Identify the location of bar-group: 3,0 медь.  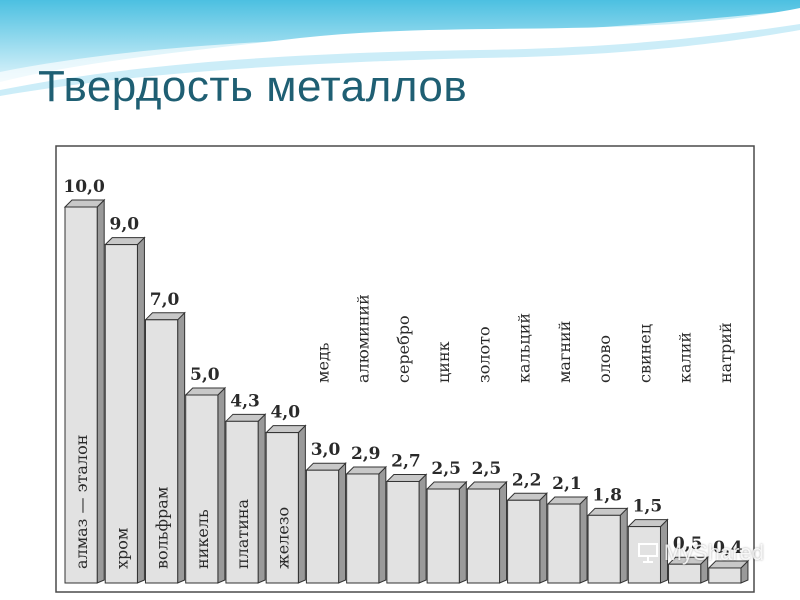
(326, 463).